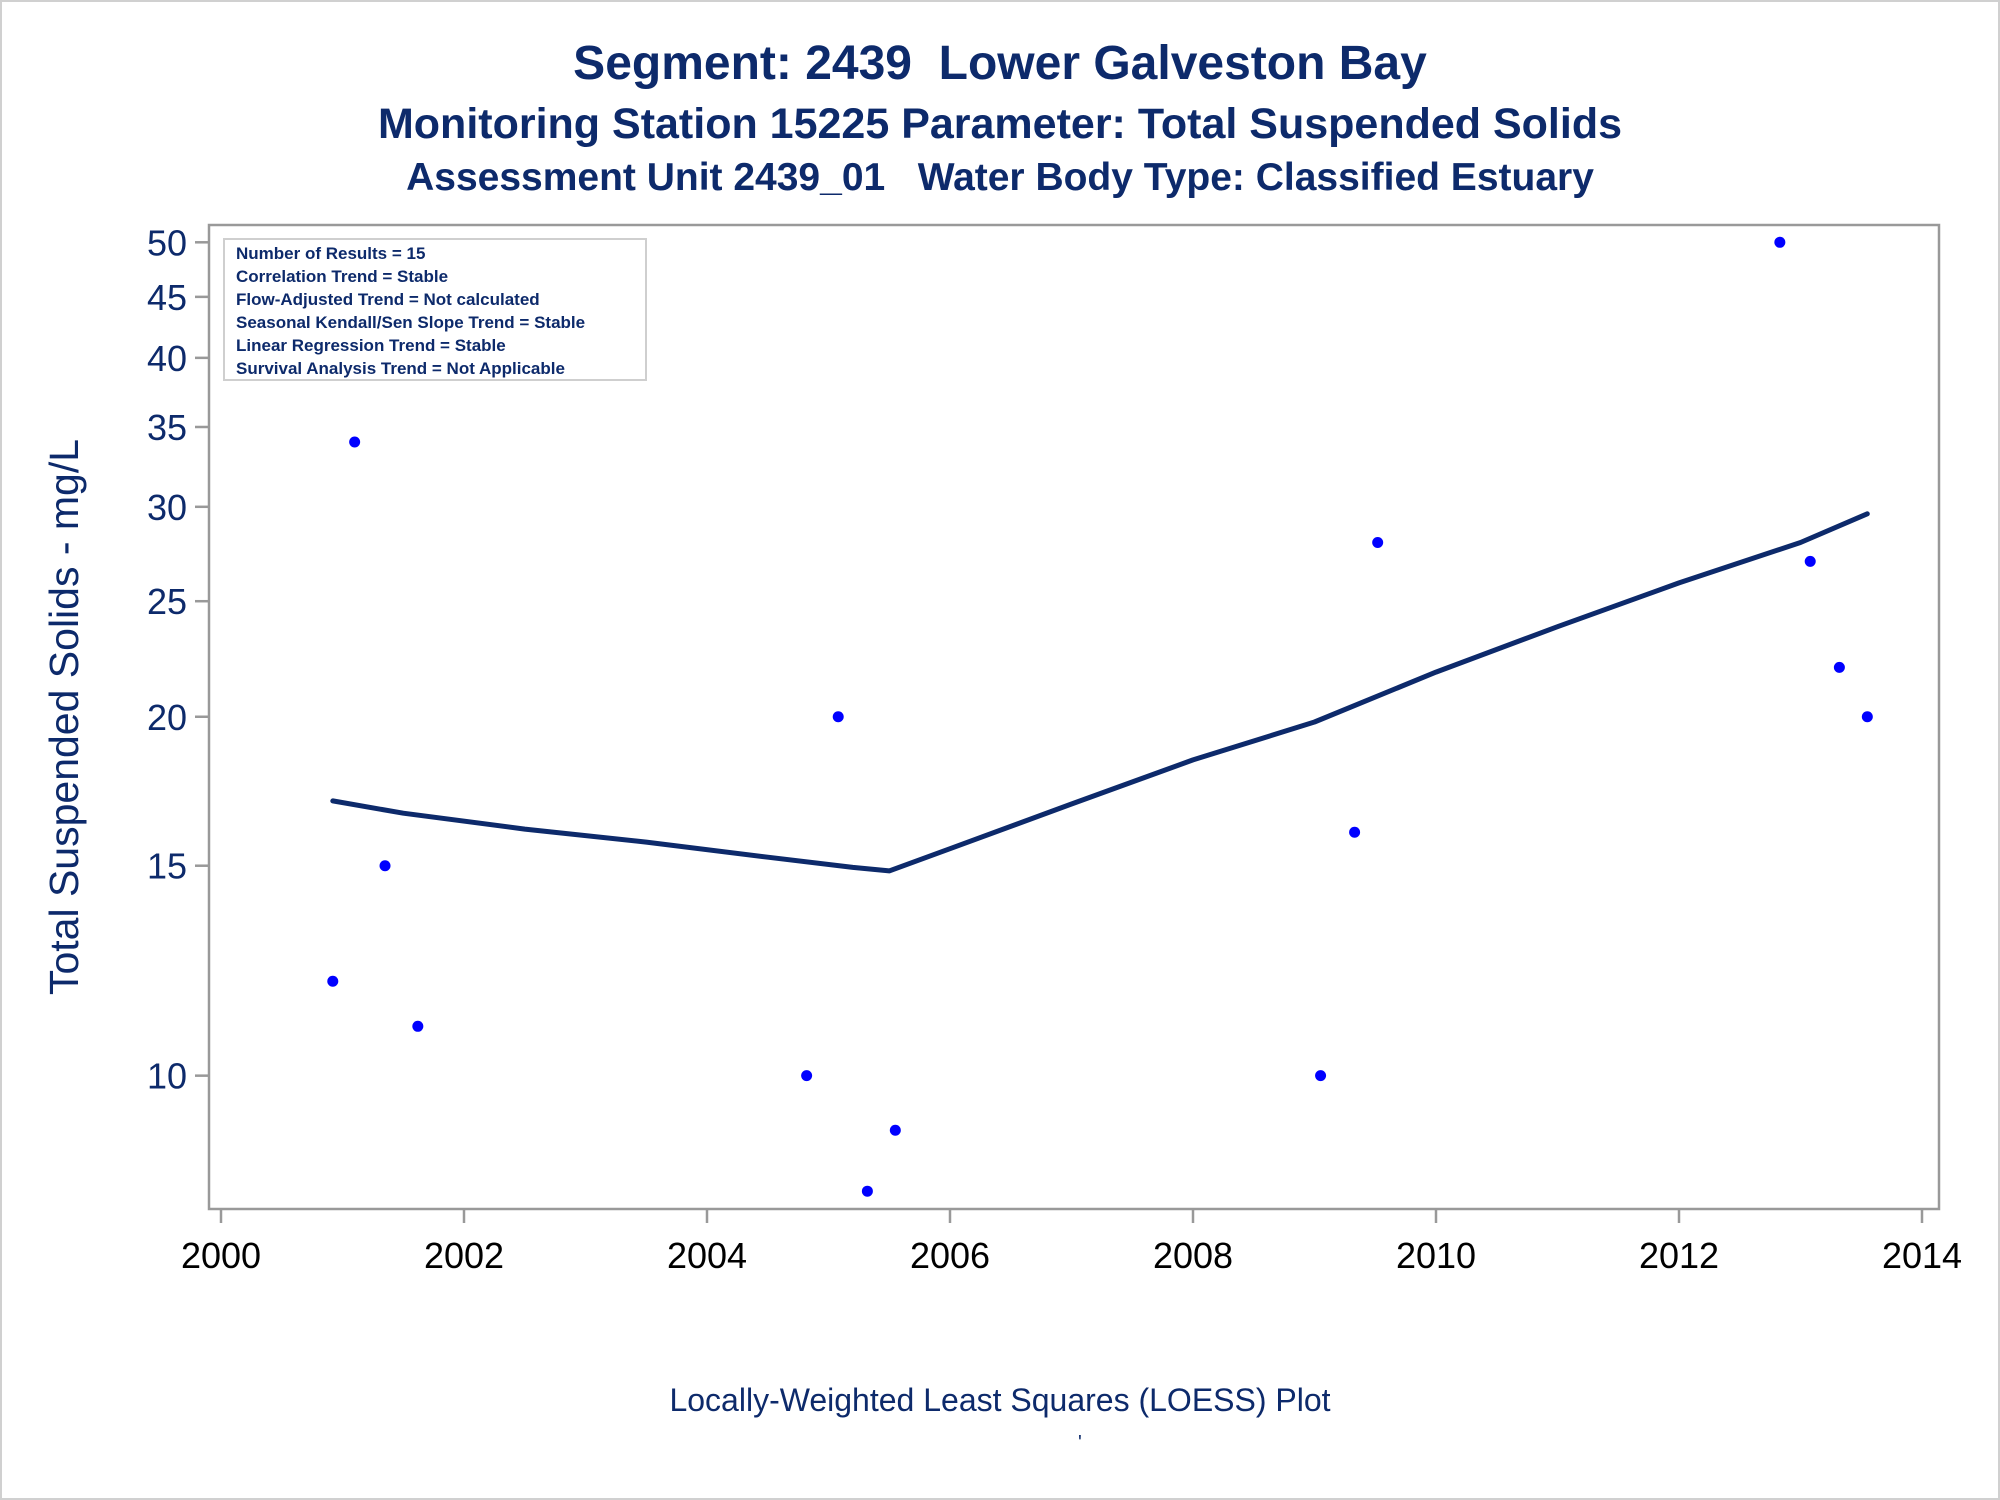 This screenshot has height=1500, width=2000. Describe the element at coordinates (167, 427) in the screenshot. I see `y-tick-label: 35` at that location.